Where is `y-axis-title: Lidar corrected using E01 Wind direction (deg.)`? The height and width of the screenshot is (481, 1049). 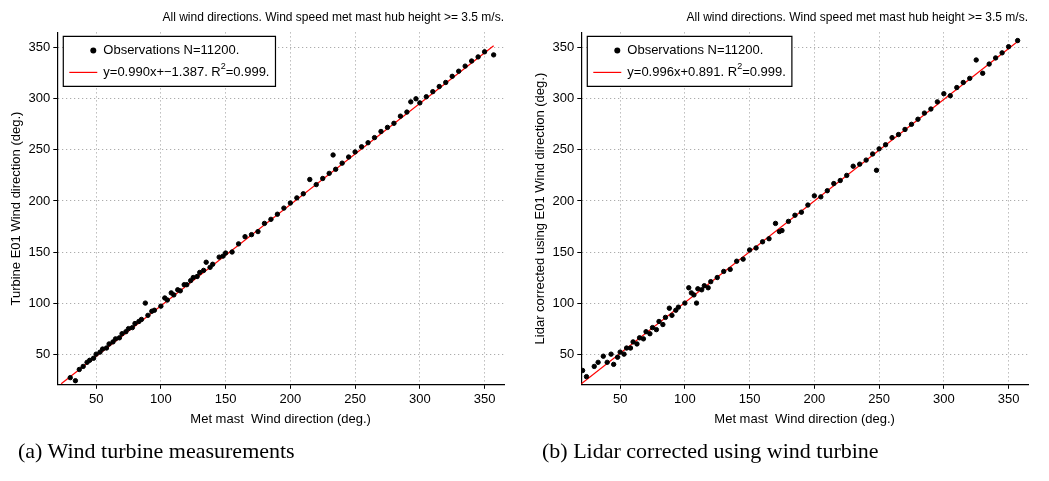 y-axis-title: Lidar corrected using E01 Wind direction (deg.) is located at coordinates (540, 208).